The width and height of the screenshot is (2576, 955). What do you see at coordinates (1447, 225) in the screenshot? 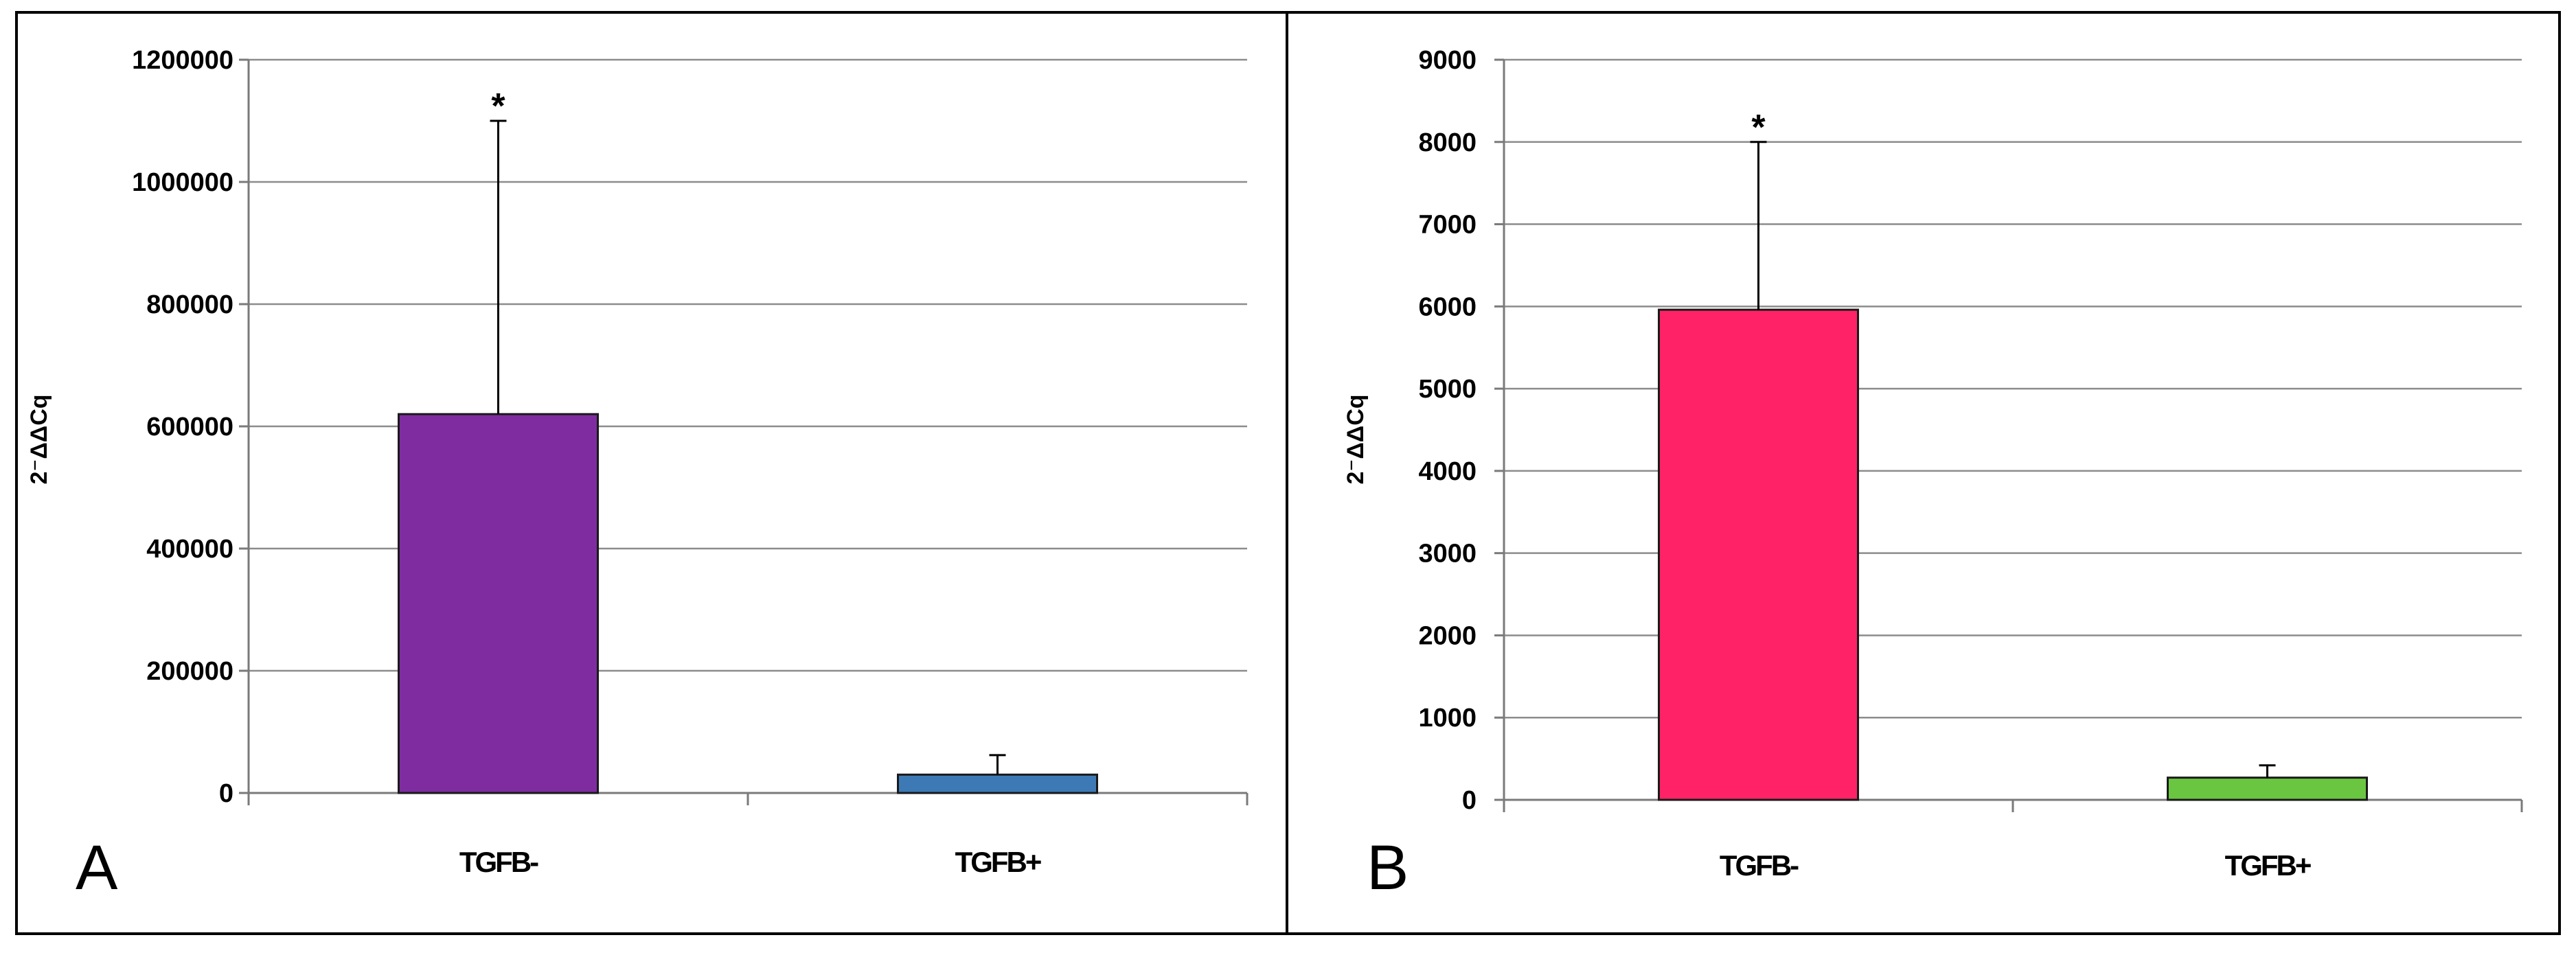
I see `y-tick-label: 7000` at bounding box center [1447, 225].